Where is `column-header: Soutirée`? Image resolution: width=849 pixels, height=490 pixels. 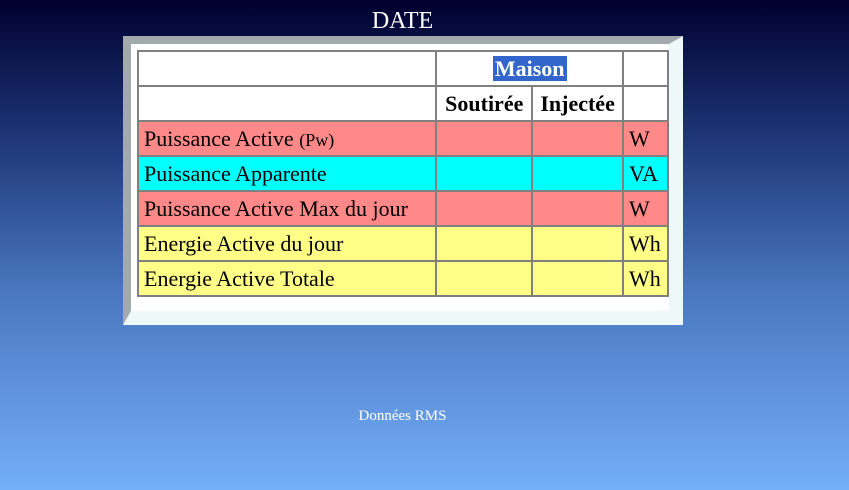
column-header: Soutirée is located at coordinates (484, 103).